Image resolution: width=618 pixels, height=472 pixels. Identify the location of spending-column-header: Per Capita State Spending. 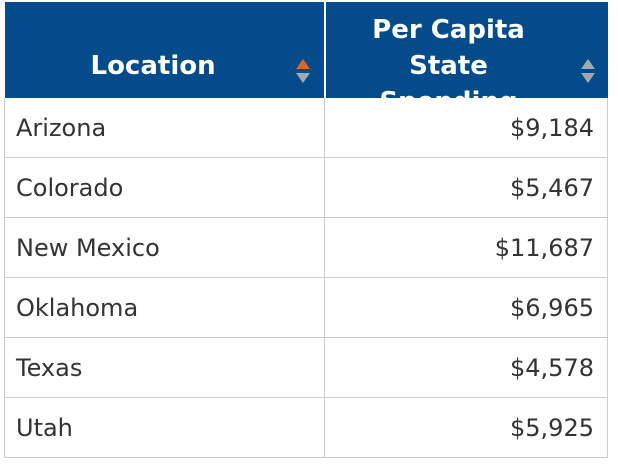
(466, 59).